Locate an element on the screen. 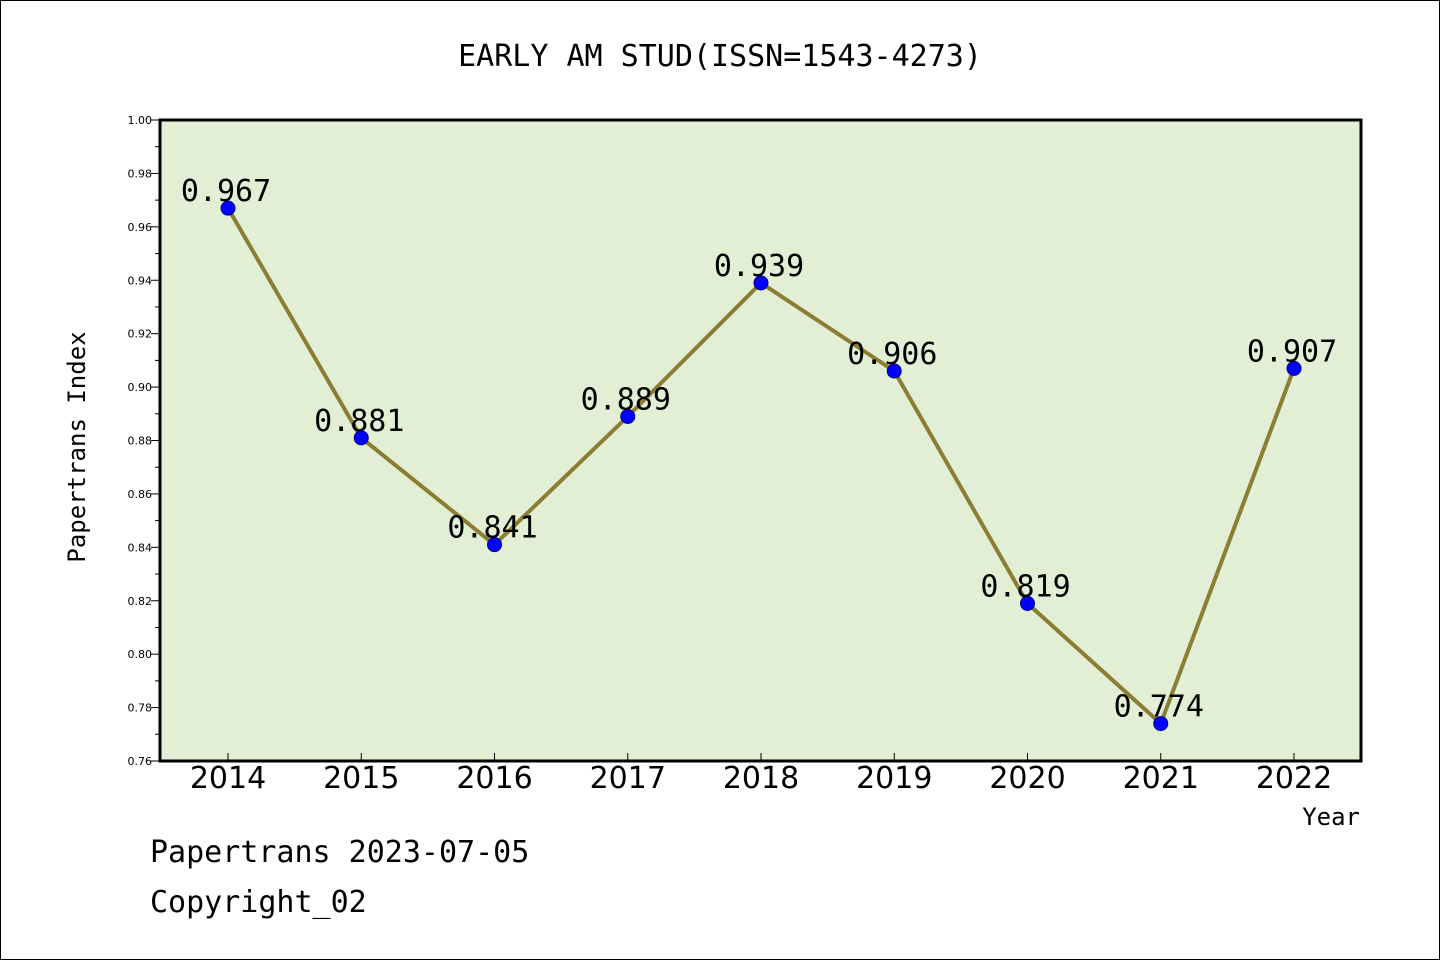  y-tick-label: 0.94 is located at coordinates (140, 280).